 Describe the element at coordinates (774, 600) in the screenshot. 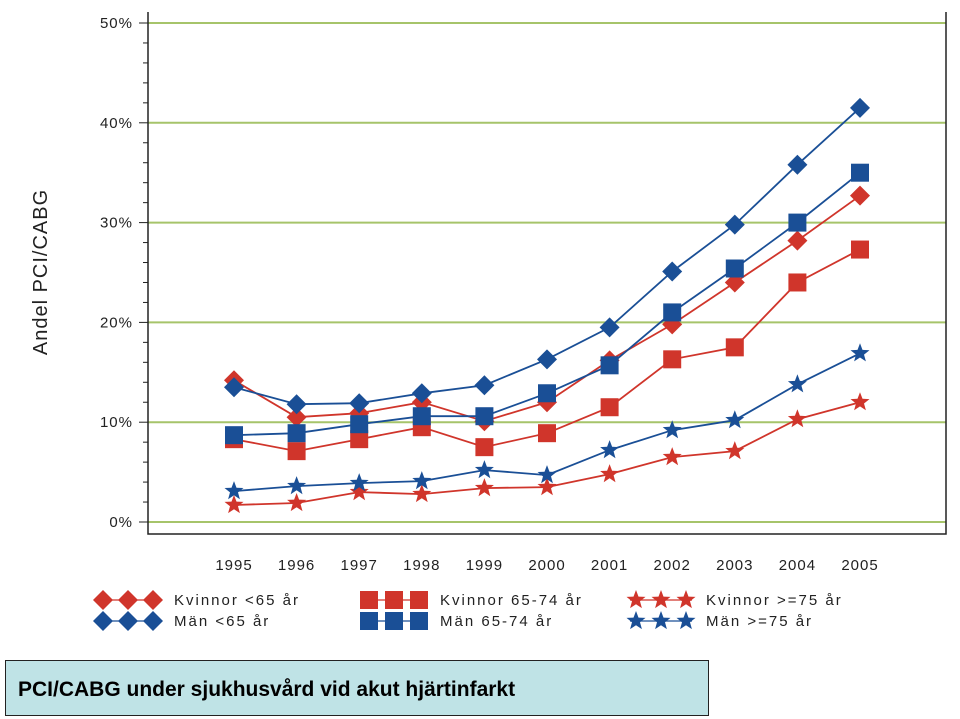

I see `legend-label: Kvinnor >=75 år` at that location.